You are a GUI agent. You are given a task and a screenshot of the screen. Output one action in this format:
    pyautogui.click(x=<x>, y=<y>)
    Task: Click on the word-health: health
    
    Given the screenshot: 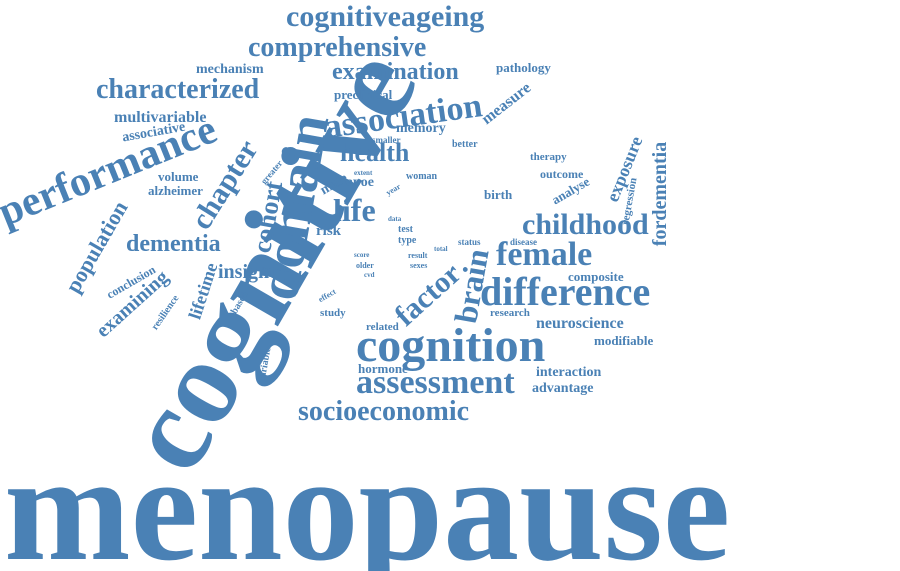 What is the action you would take?
    pyautogui.click(x=375, y=152)
    